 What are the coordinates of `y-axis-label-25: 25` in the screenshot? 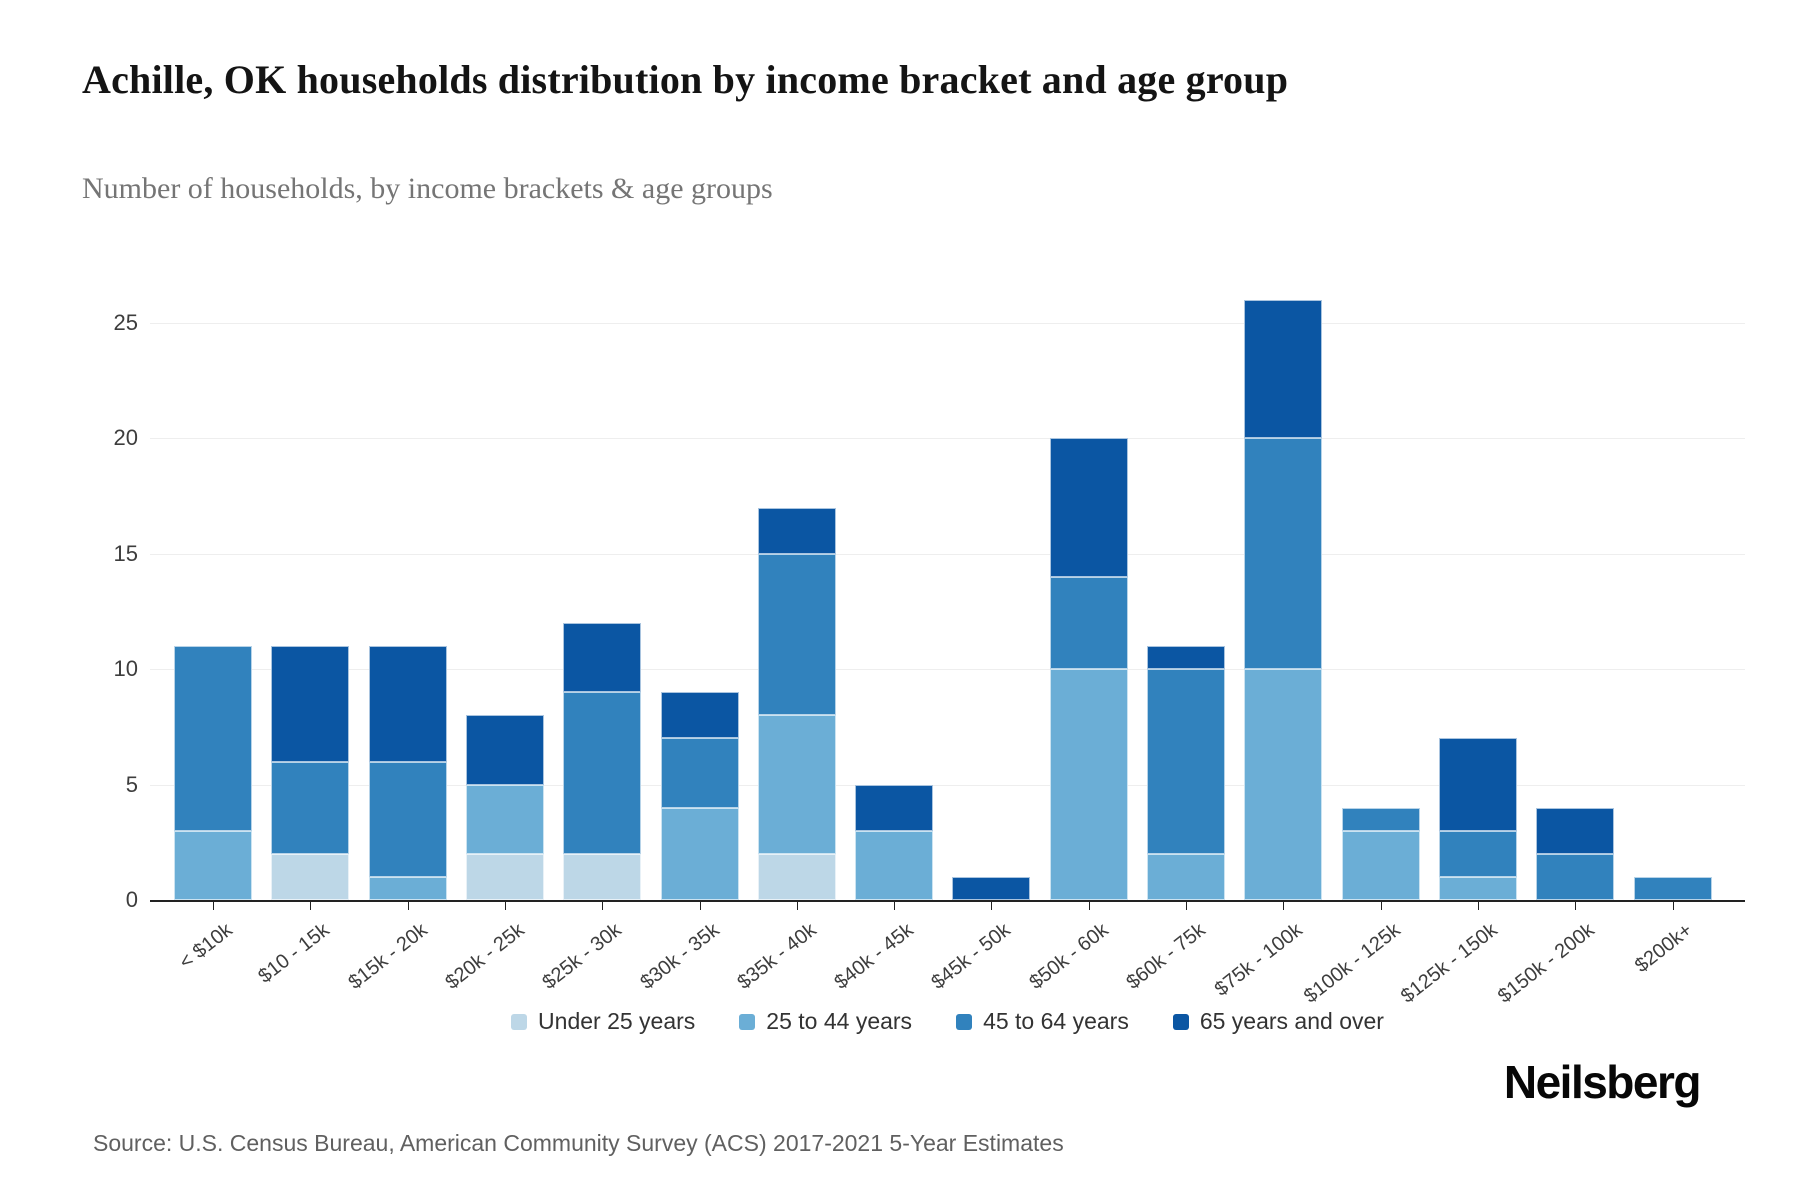 It's located at (125, 322).